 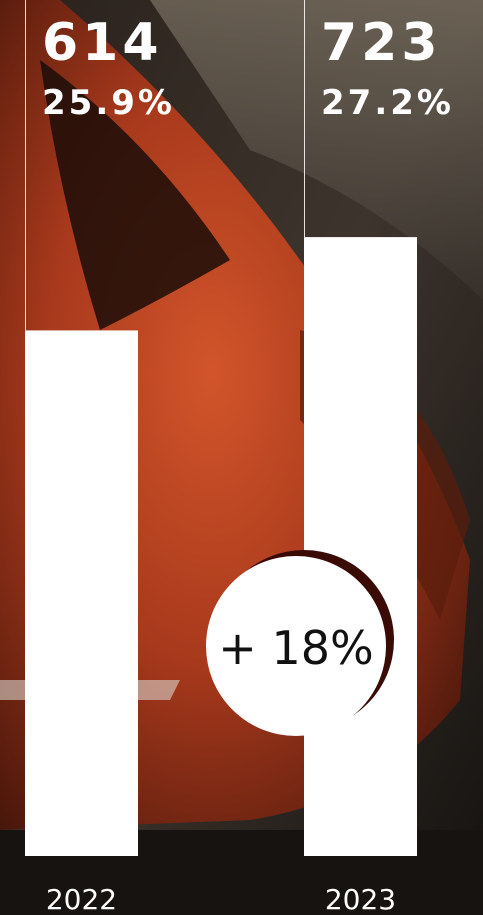 I want to click on value-label: 614, so click(x=102, y=43).